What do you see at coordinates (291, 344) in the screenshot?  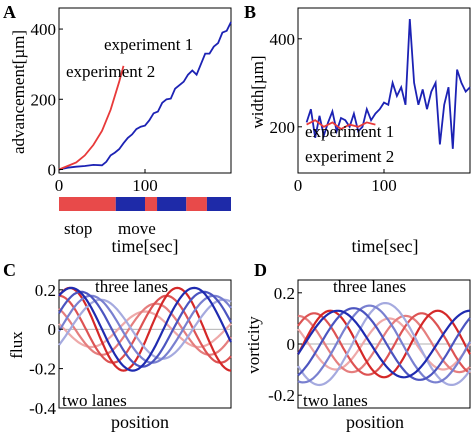 I see `panel-d-ytick-label: 0` at bounding box center [291, 344].